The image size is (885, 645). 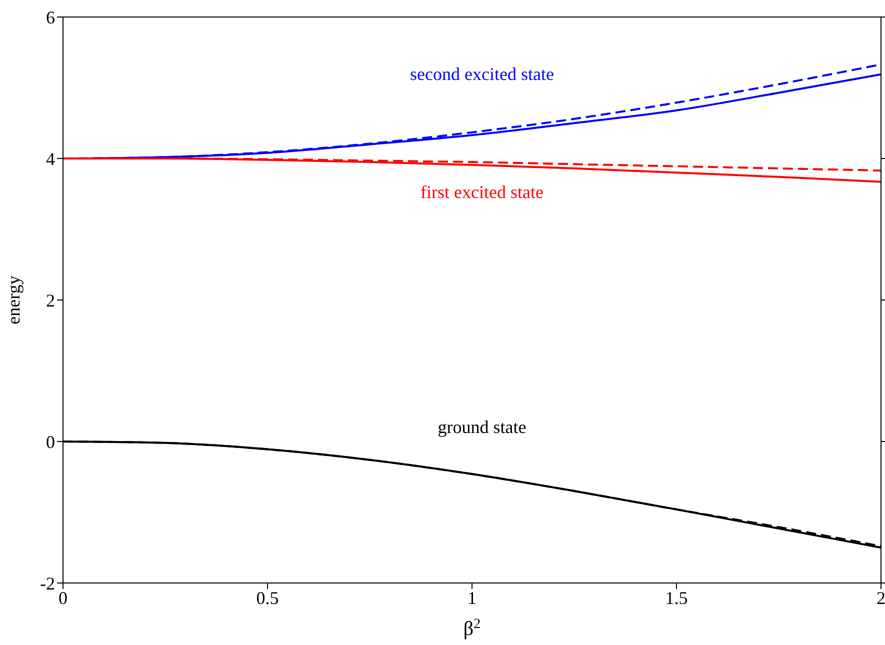 What do you see at coordinates (880, 598) in the screenshot?
I see `x-tick-label: 2` at bounding box center [880, 598].